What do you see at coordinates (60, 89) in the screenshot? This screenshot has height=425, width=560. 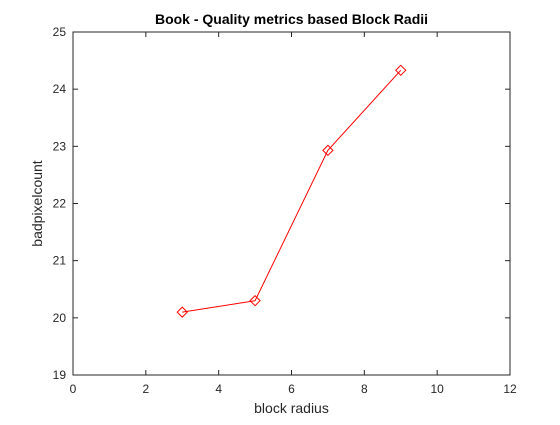 I see `y-tick-label: 24` at bounding box center [60, 89].